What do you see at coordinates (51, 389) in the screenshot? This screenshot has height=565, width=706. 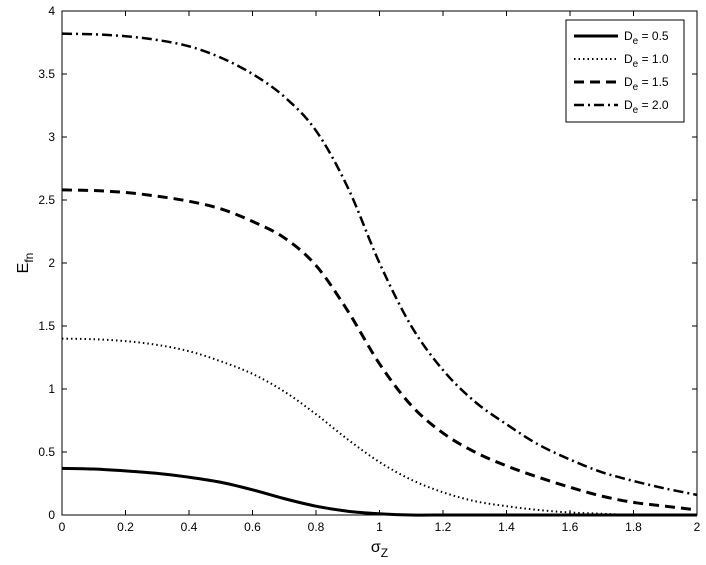 I see `y-tick-label: 1` at bounding box center [51, 389].